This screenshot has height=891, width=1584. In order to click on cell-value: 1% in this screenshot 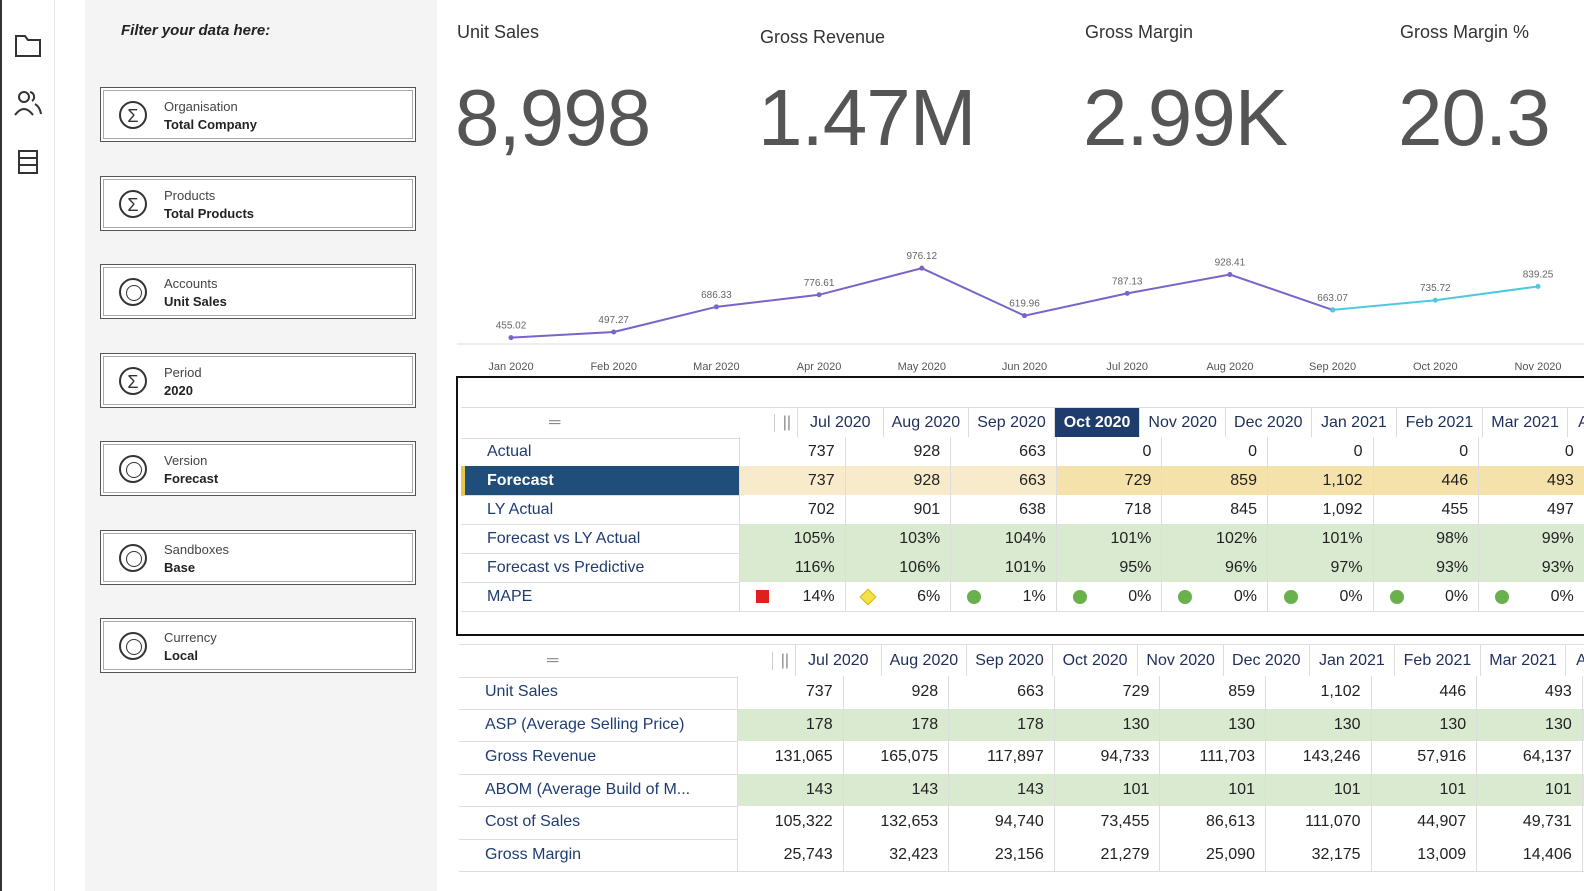, I will do `click(1034, 596)`.